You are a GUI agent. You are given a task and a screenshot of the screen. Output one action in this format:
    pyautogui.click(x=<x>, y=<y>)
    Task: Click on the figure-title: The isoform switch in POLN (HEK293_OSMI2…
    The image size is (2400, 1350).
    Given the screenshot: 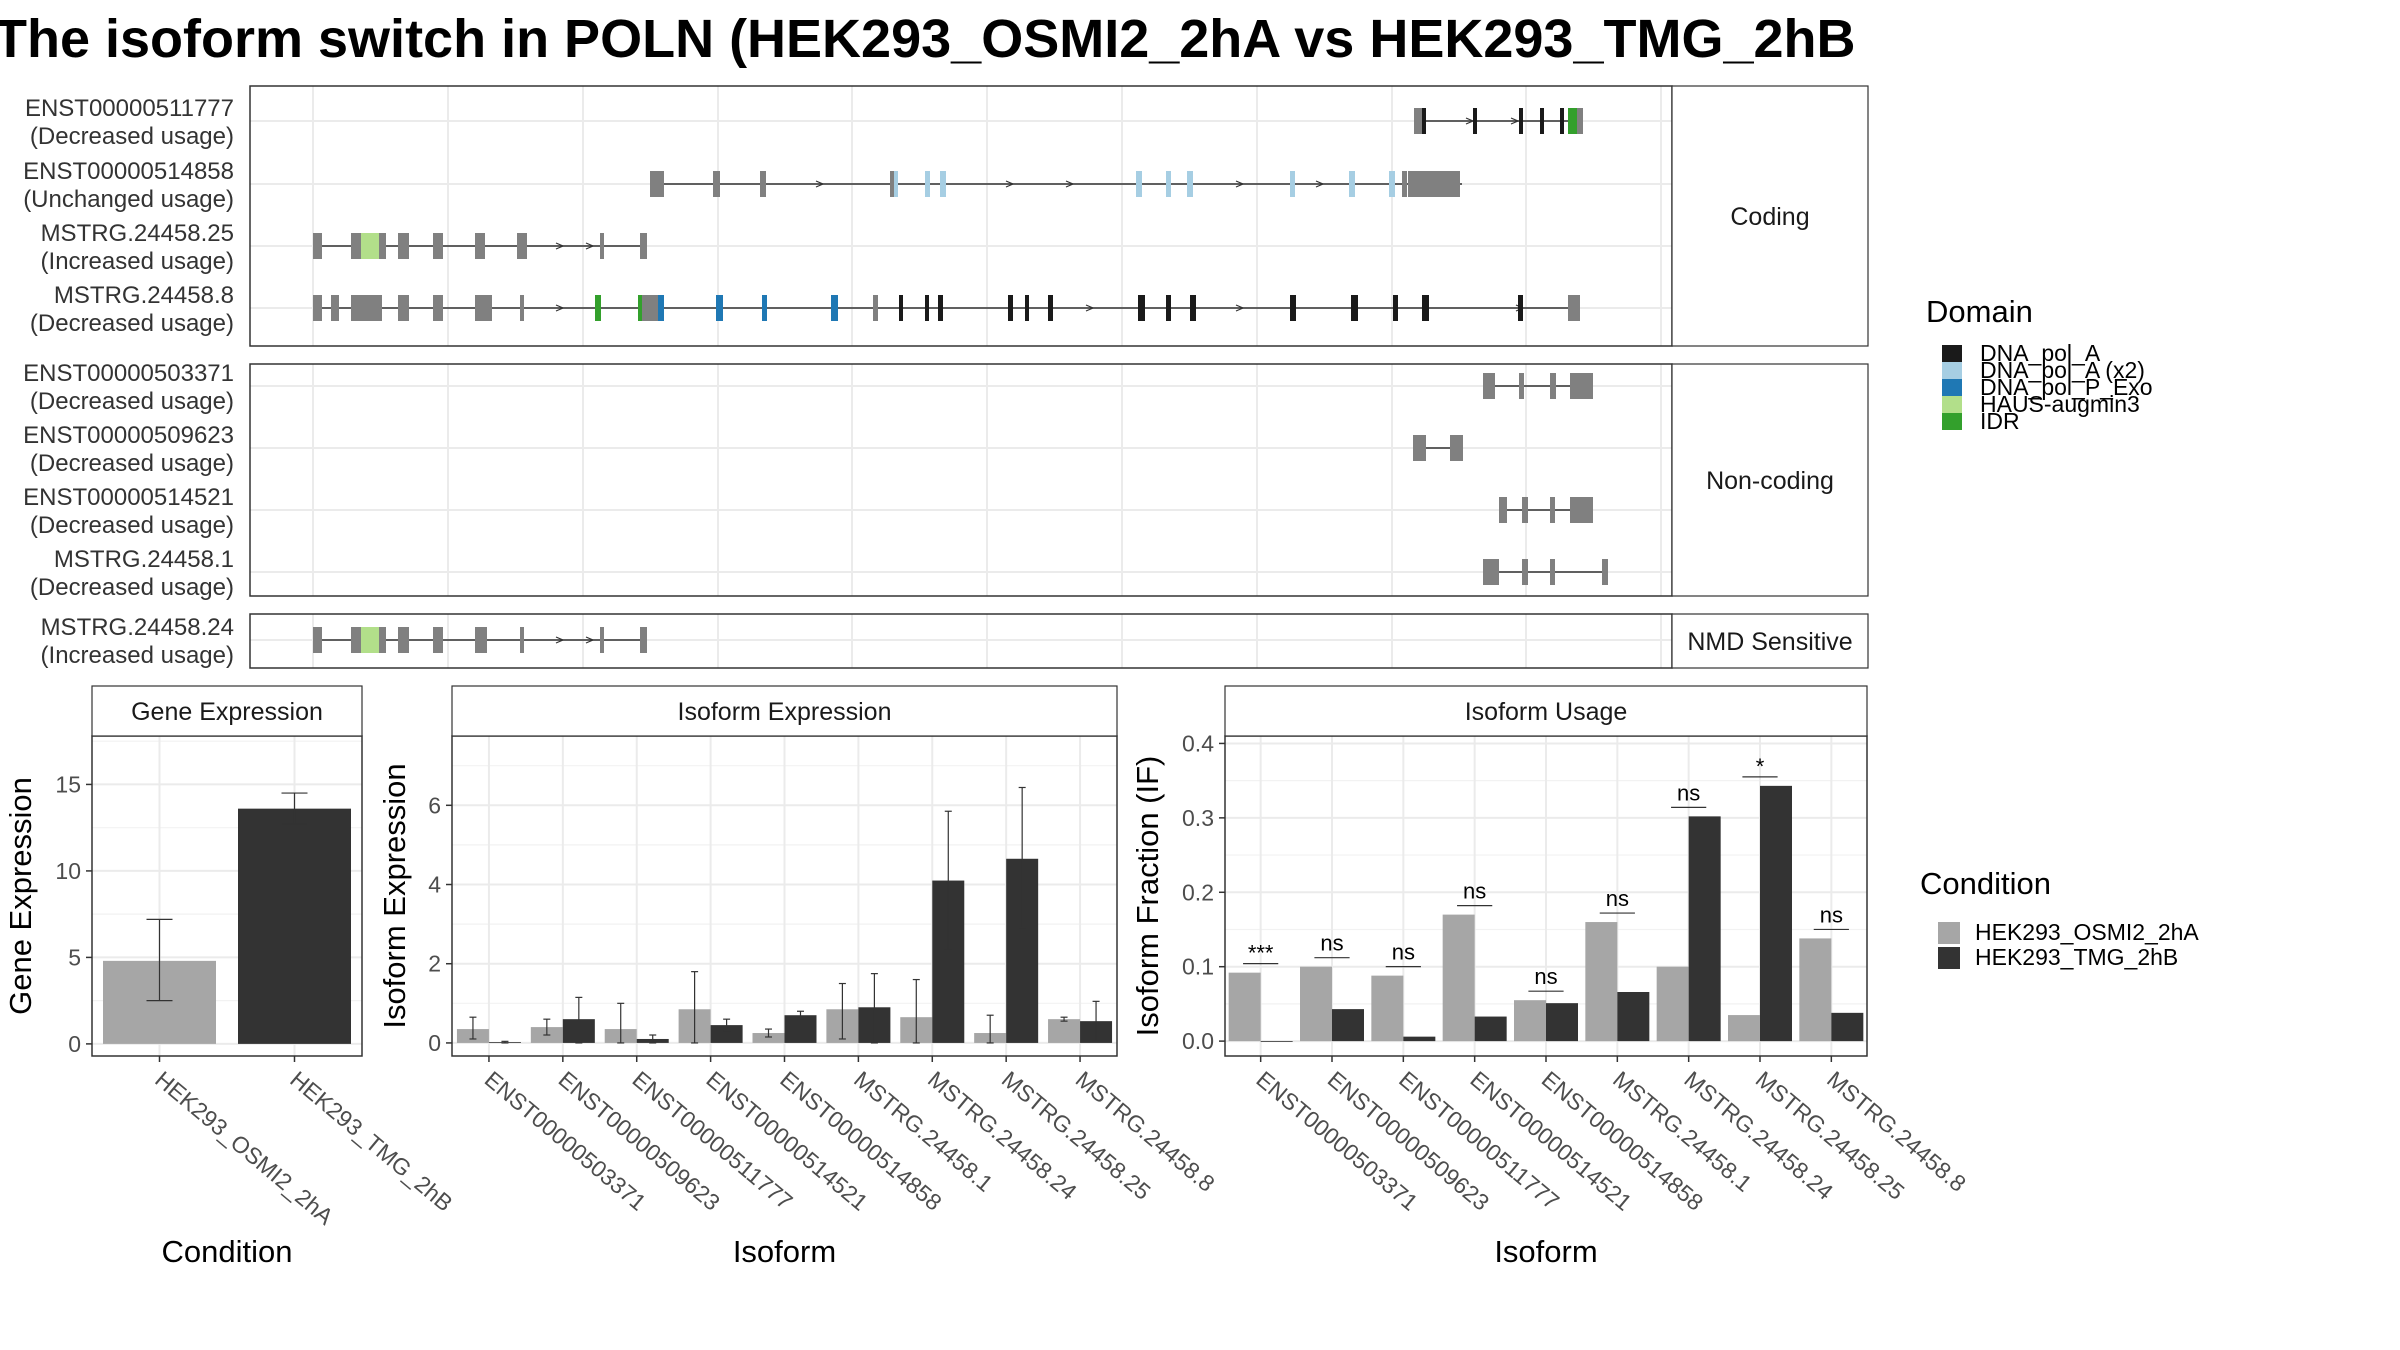 What is the action you would take?
    pyautogui.click(x=928, y=39)
    